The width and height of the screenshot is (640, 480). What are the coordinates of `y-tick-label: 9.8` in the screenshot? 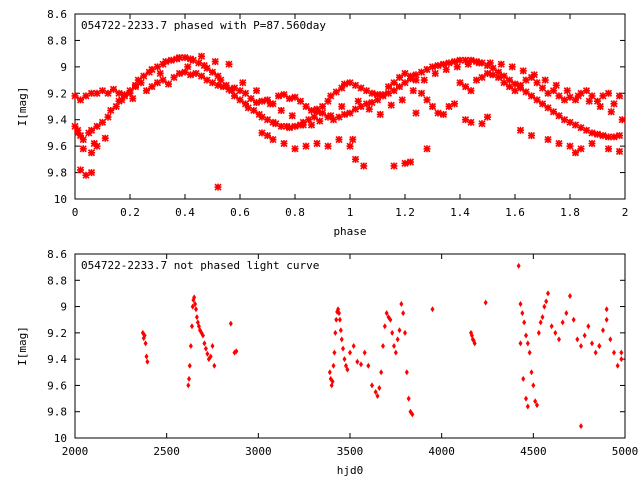 It's located at (57, 173).